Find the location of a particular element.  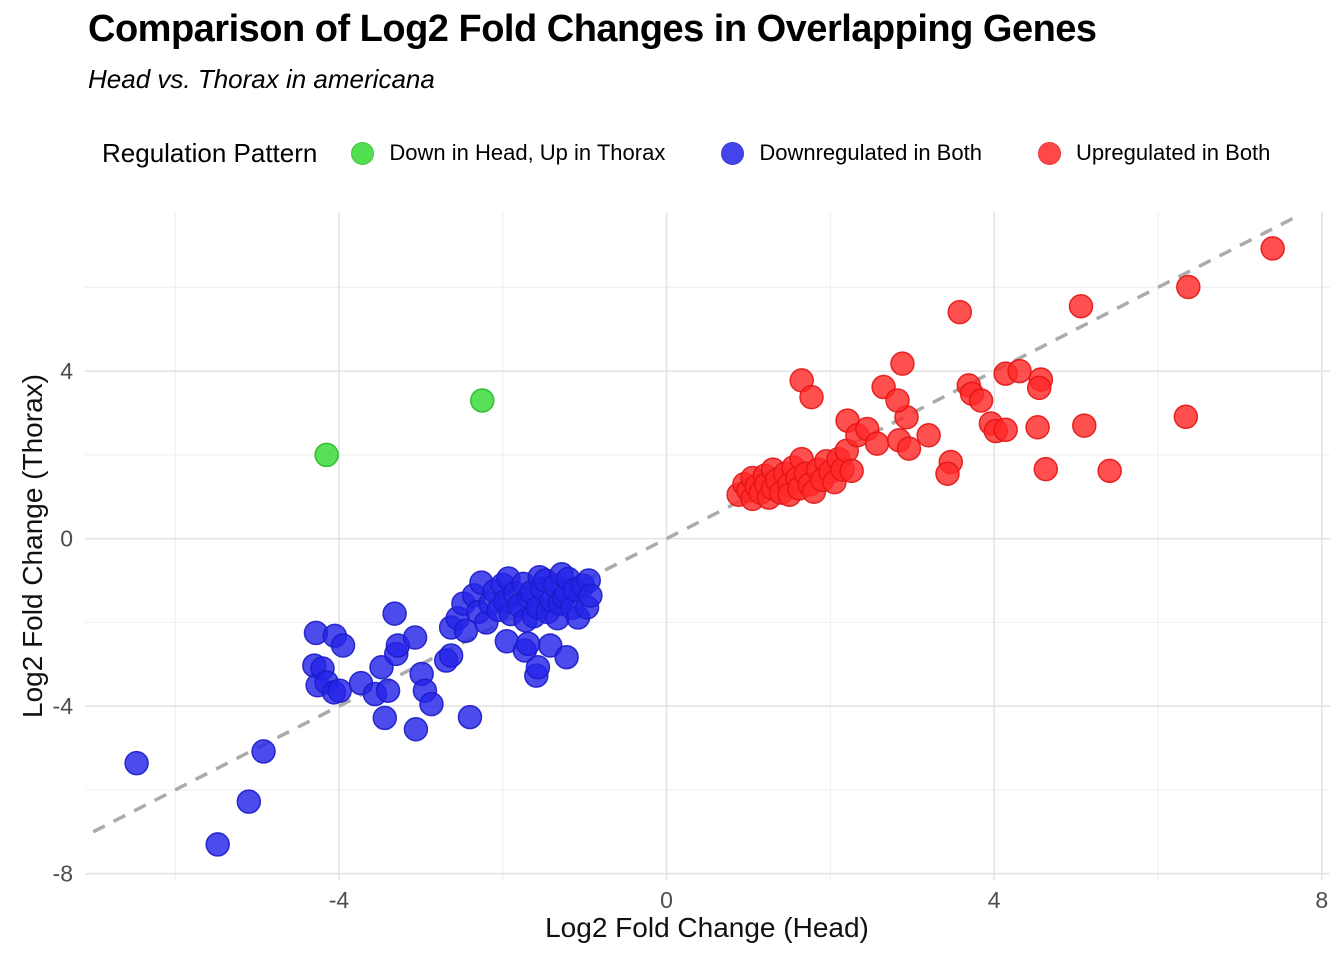

x-tick-label: 0 is located at coordinates (666, 900).